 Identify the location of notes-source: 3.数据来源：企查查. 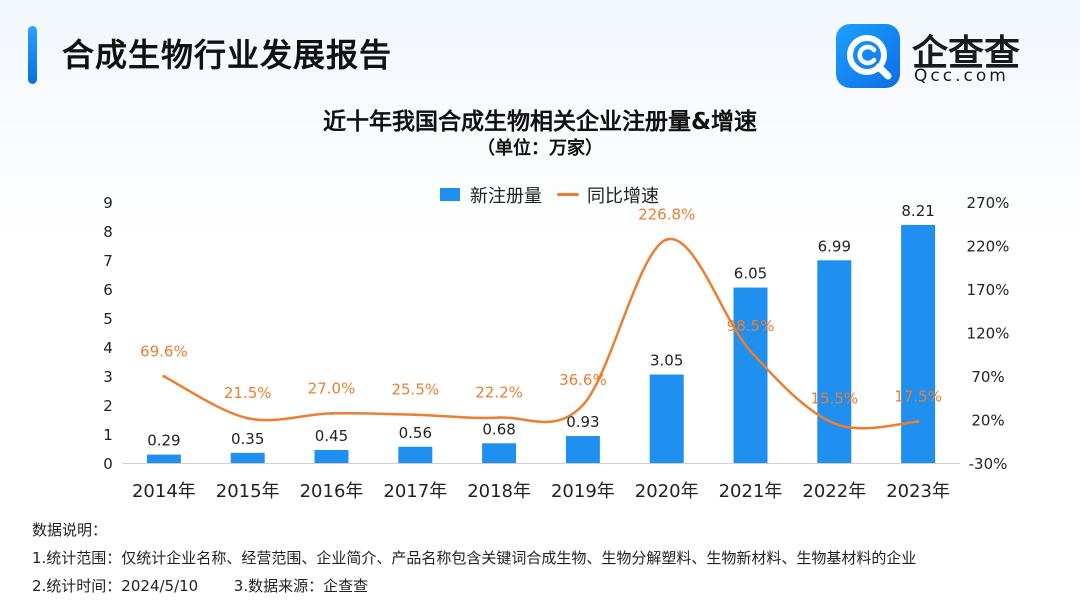
(301, 586).